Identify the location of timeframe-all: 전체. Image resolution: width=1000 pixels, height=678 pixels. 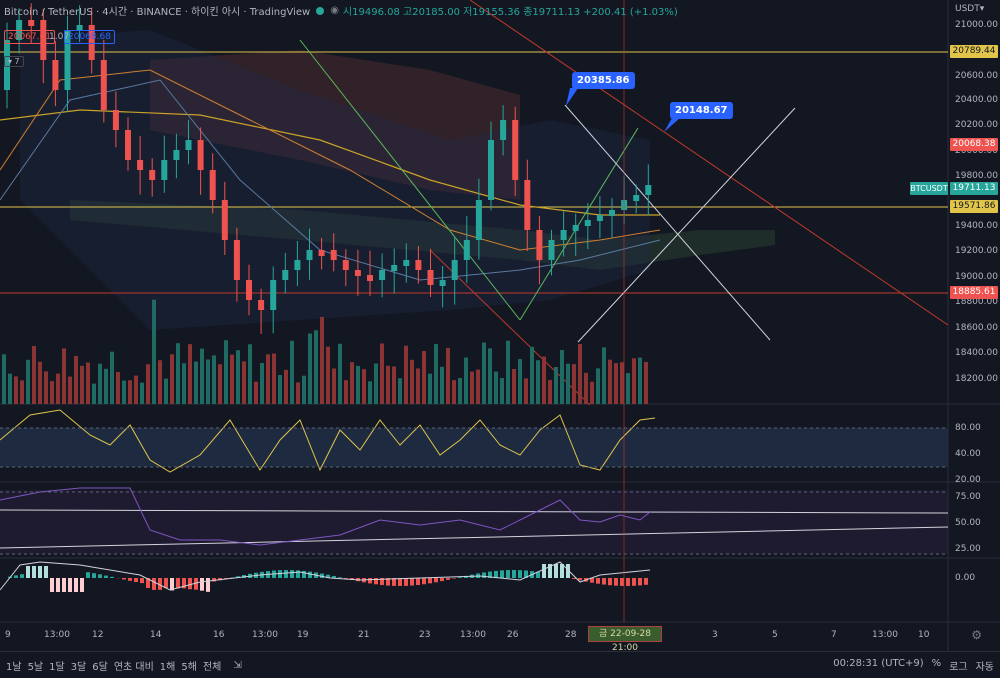
(212, 665).